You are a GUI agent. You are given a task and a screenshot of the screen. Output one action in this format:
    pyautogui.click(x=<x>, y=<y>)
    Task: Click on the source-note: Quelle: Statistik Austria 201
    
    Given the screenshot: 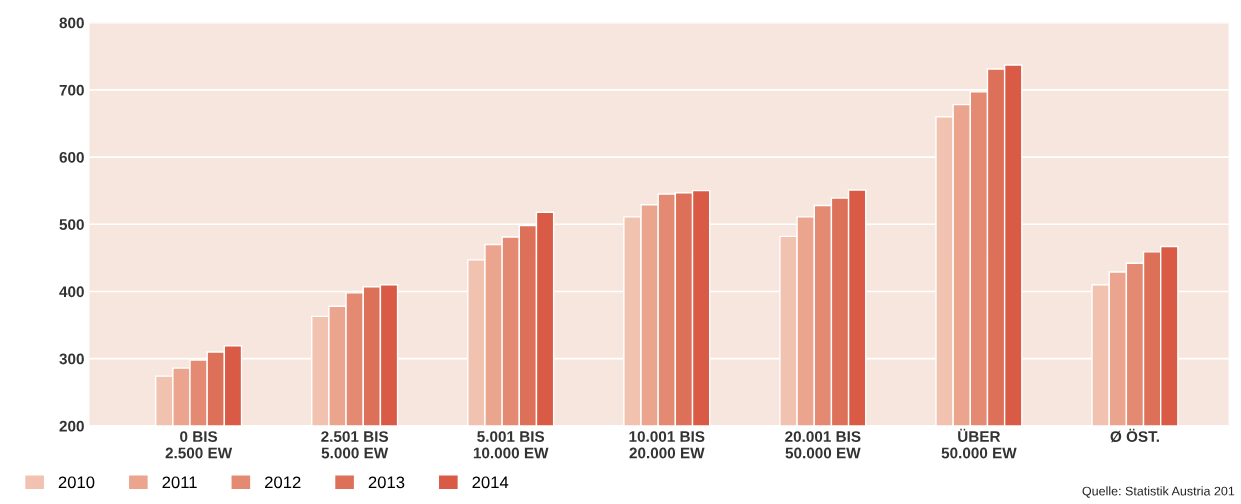 What is the action you would take?
    pyautogui.click(x=1158, y=492)
    